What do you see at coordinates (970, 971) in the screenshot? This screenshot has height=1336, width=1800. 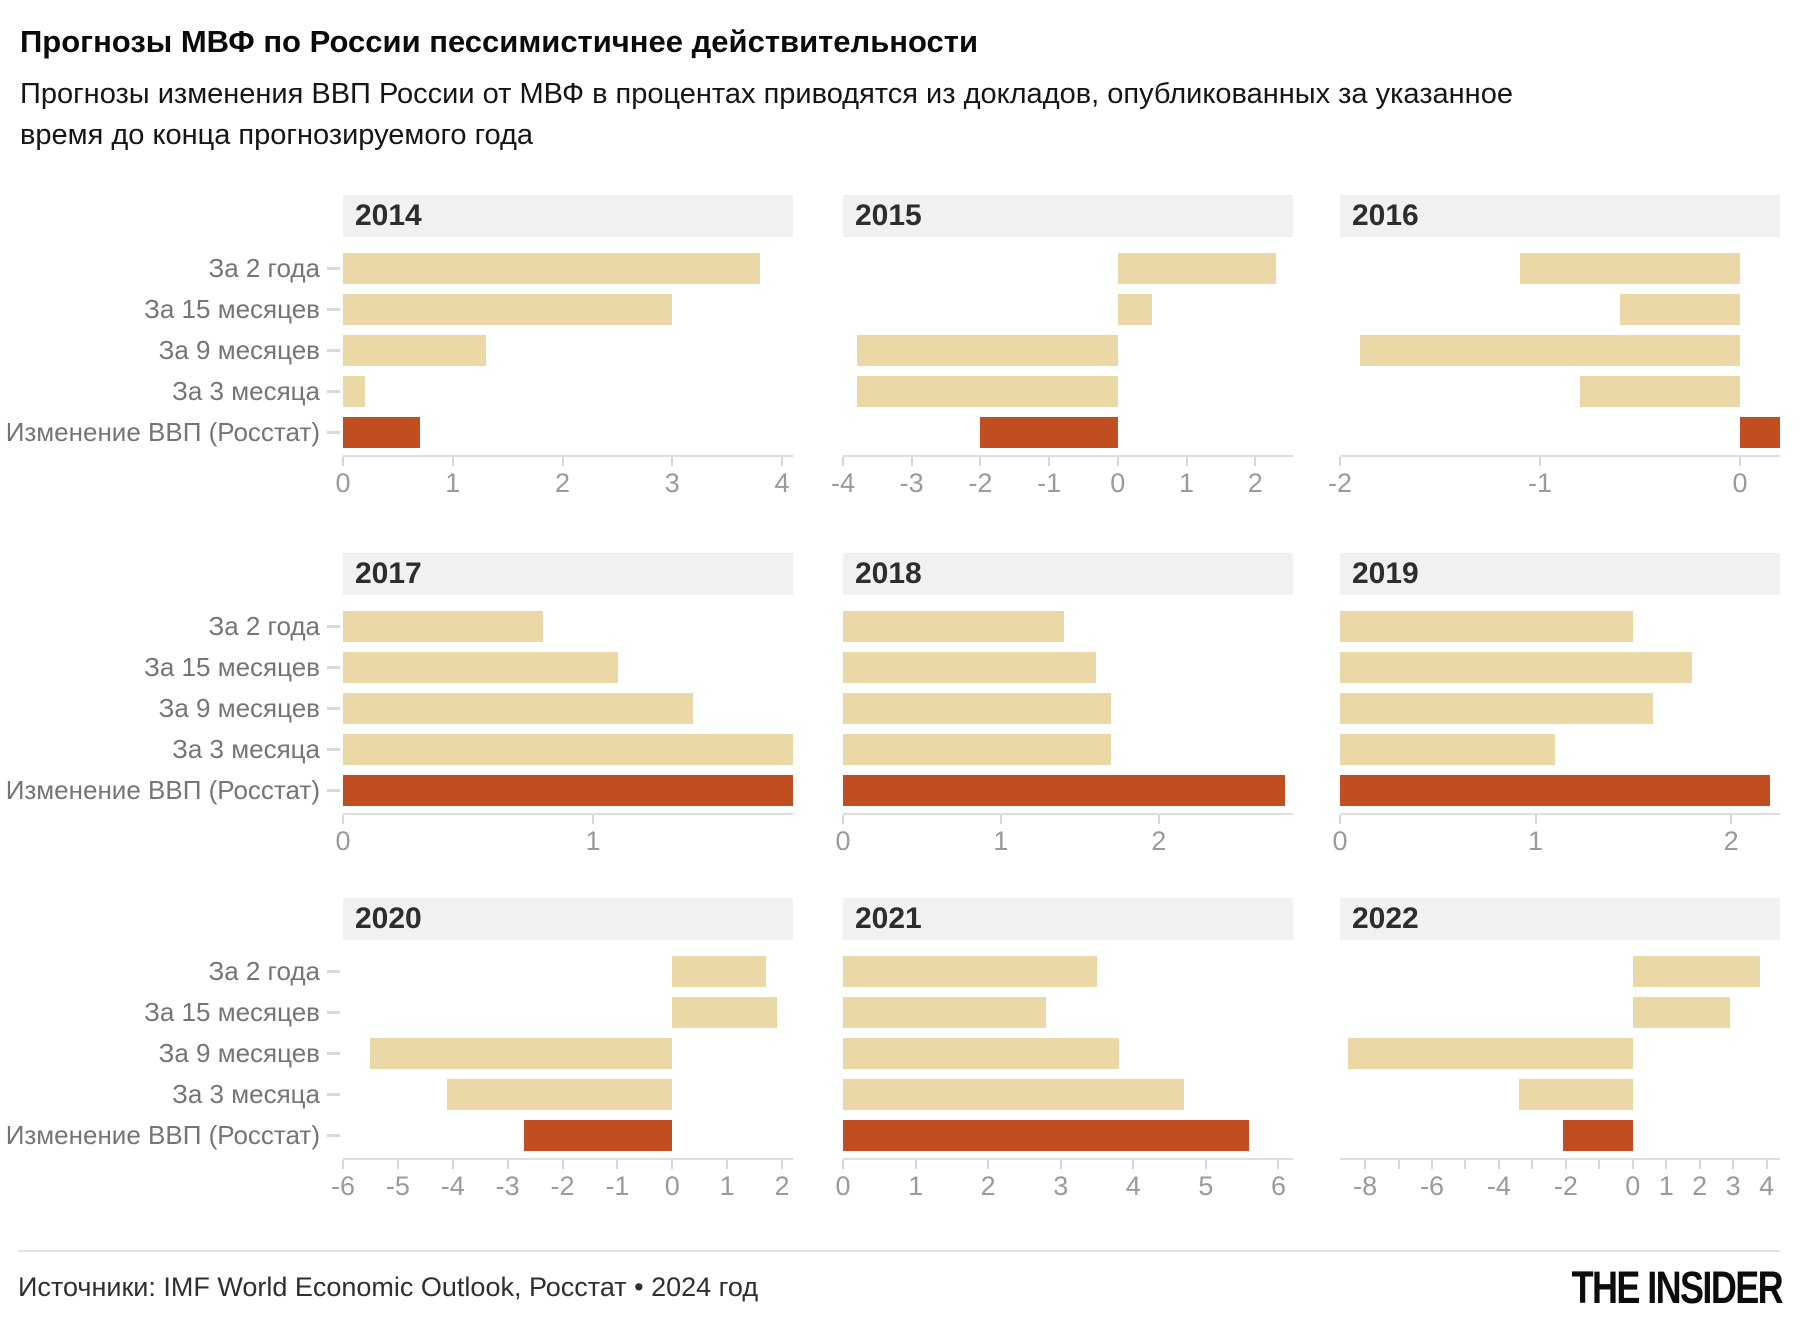 I see `bar-forecast-2021` at bounding box center [970, 971].